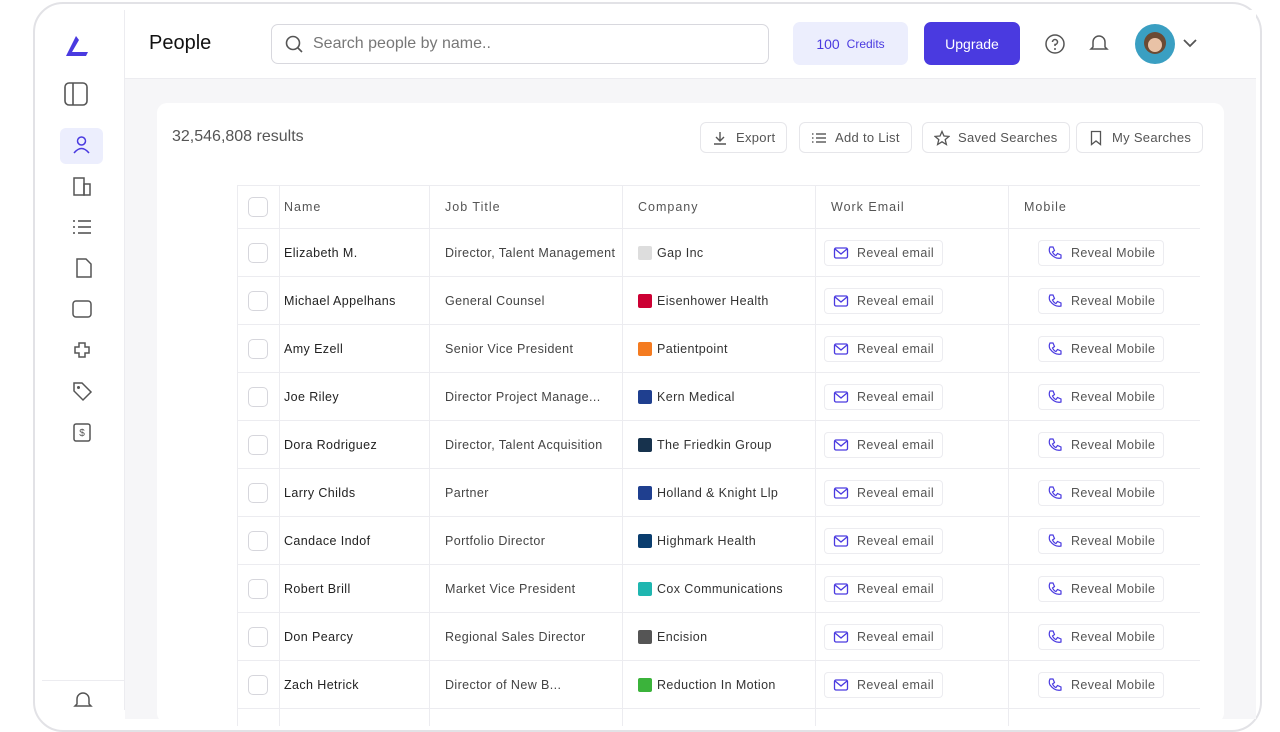 This screenshot has height=732, width=1280. I want to click on avatar-caret, so click(1190, 43).